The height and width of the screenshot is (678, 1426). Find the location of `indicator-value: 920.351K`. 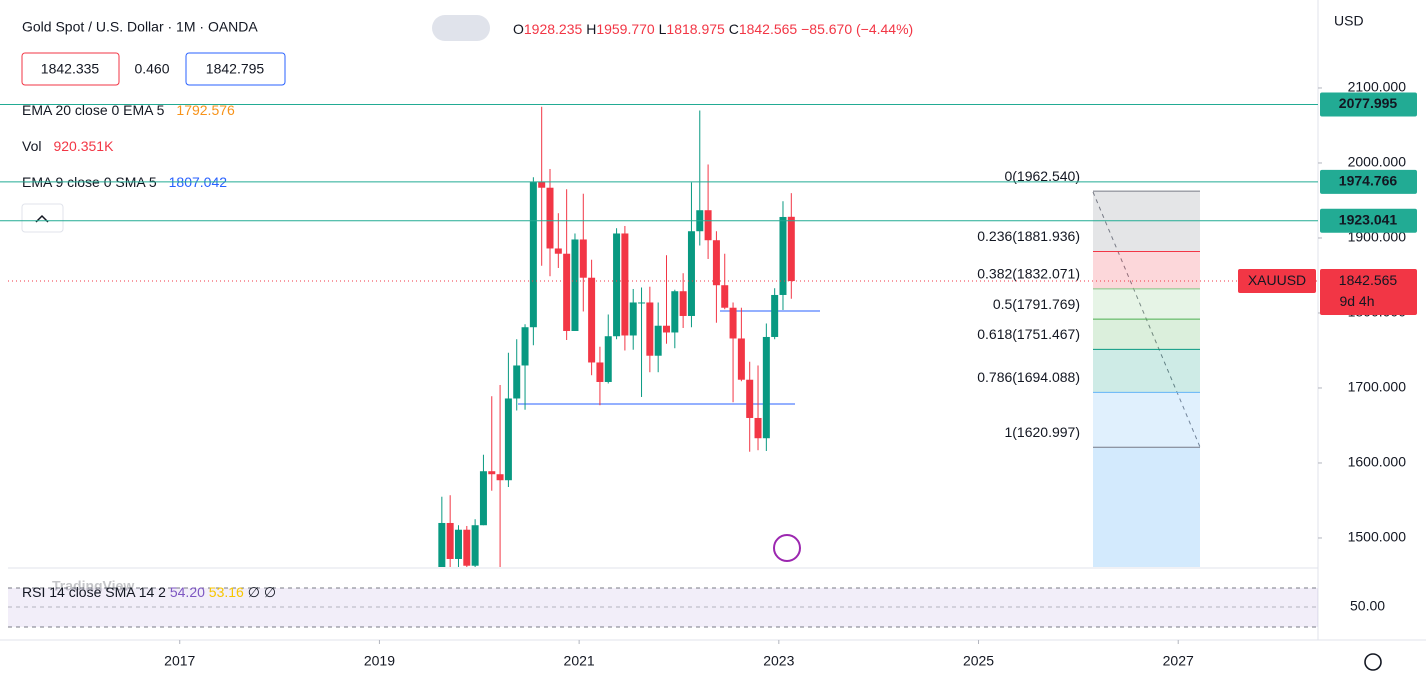

indicator-value: 920.351K is located at coordinates (83, 146).